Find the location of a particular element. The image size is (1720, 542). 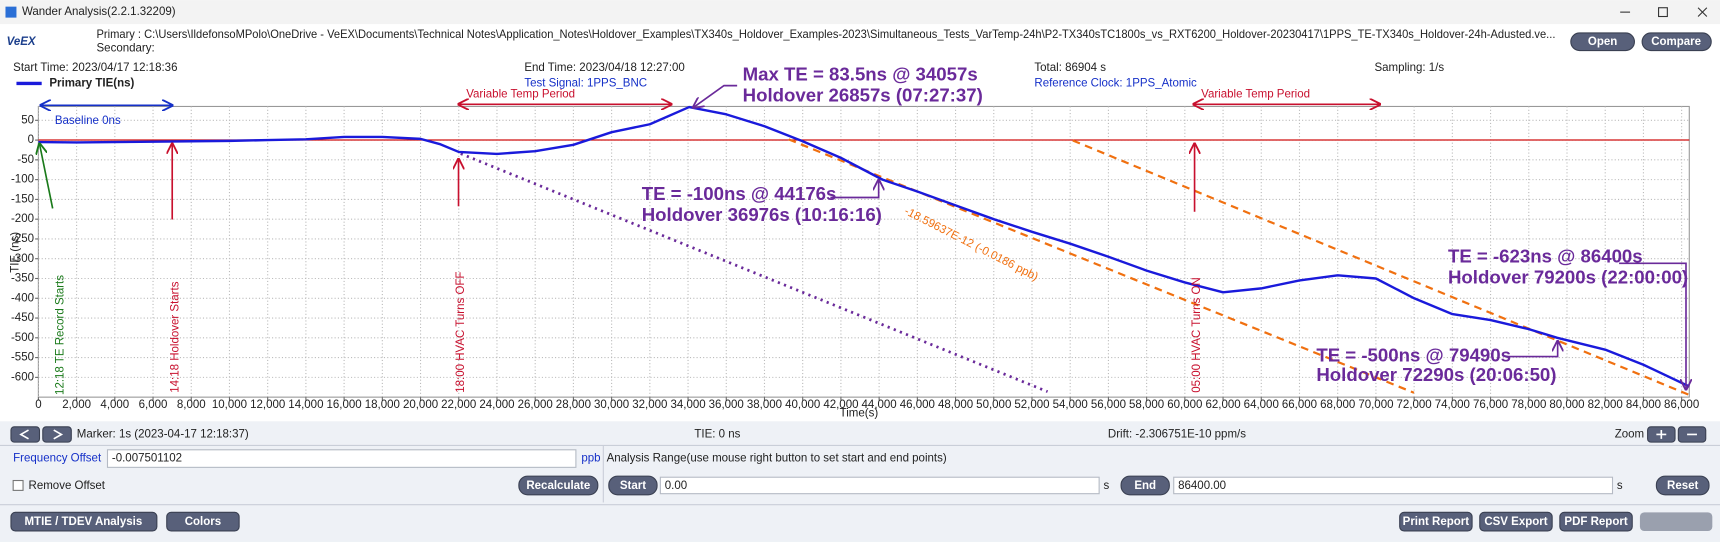

x-tick-label: 44,000 is located at coordinates (879, 405).